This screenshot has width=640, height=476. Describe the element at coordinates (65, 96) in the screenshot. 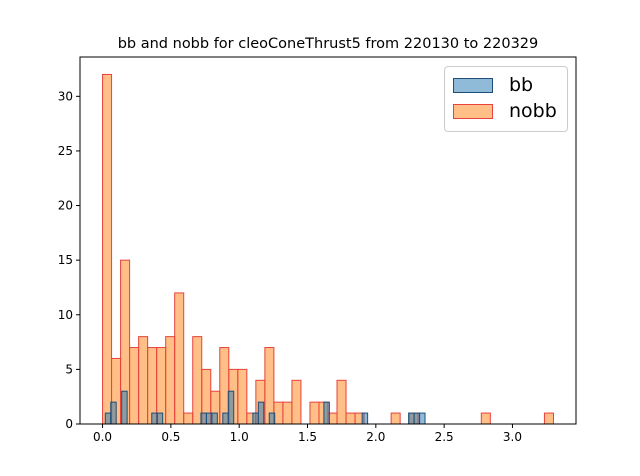

I see `y-tick-label-6: 30` at that location.